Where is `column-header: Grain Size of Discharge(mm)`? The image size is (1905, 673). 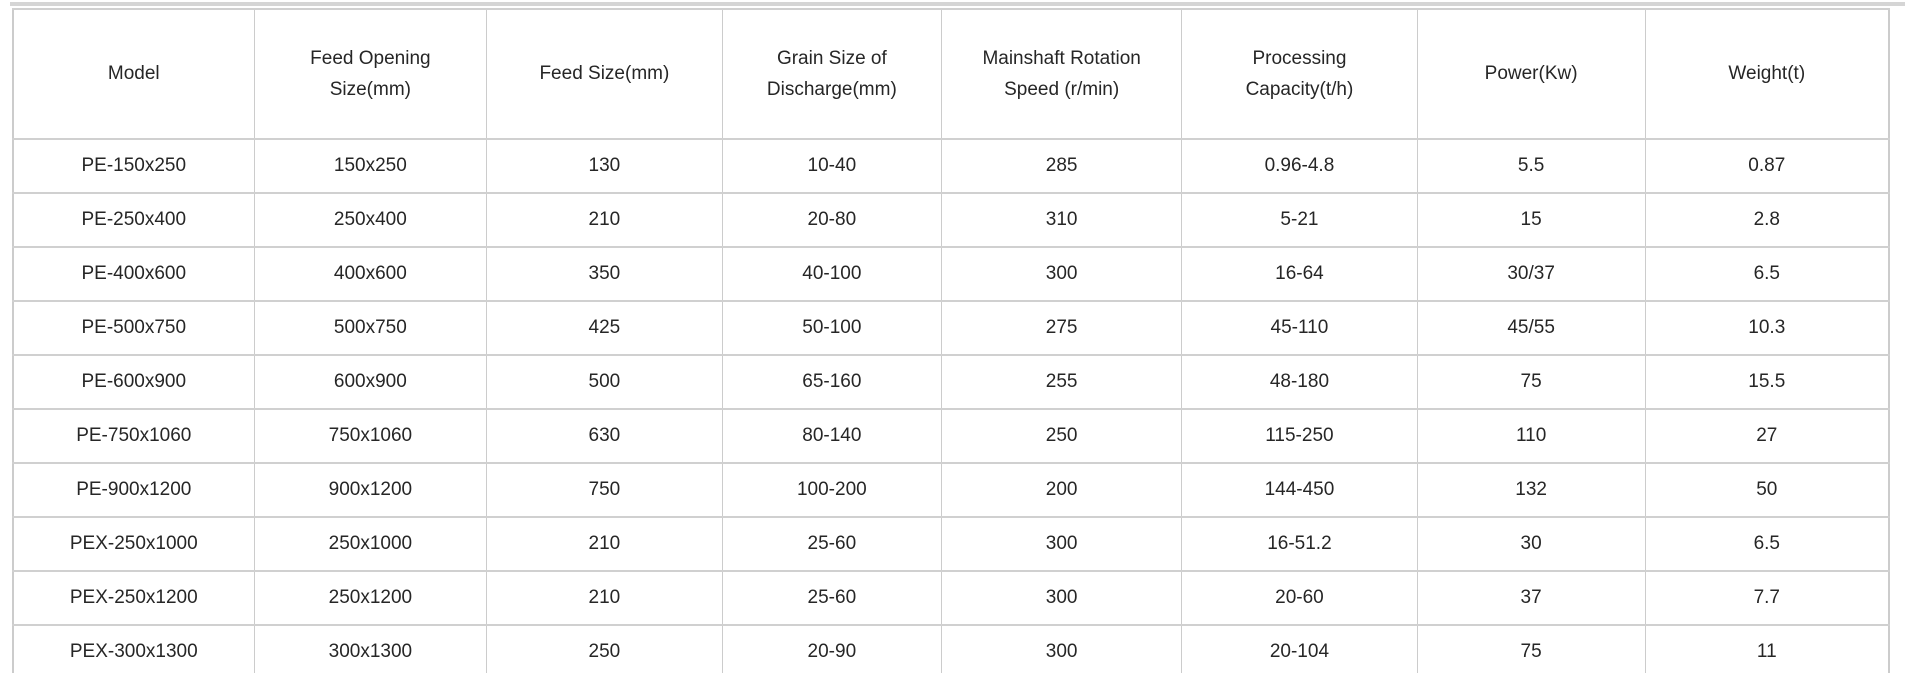 column-header: Grain Size of Discharge(mm) is located at coordinates (832, 74).